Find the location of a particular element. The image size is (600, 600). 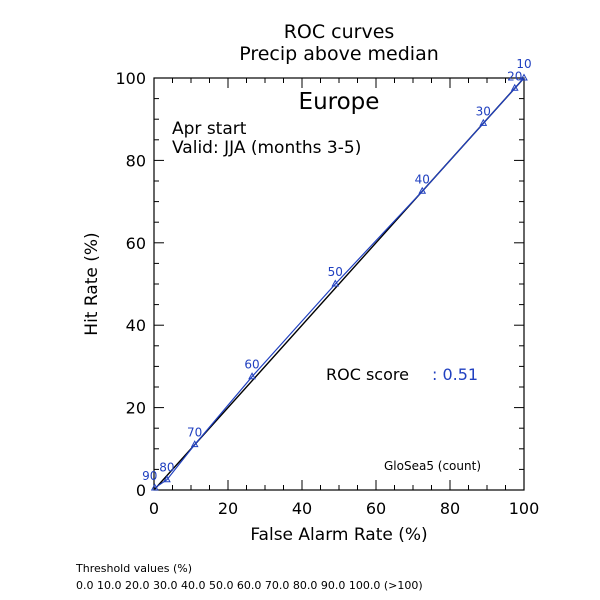

threshold-label: 80 is located at coordinates (166, 468).